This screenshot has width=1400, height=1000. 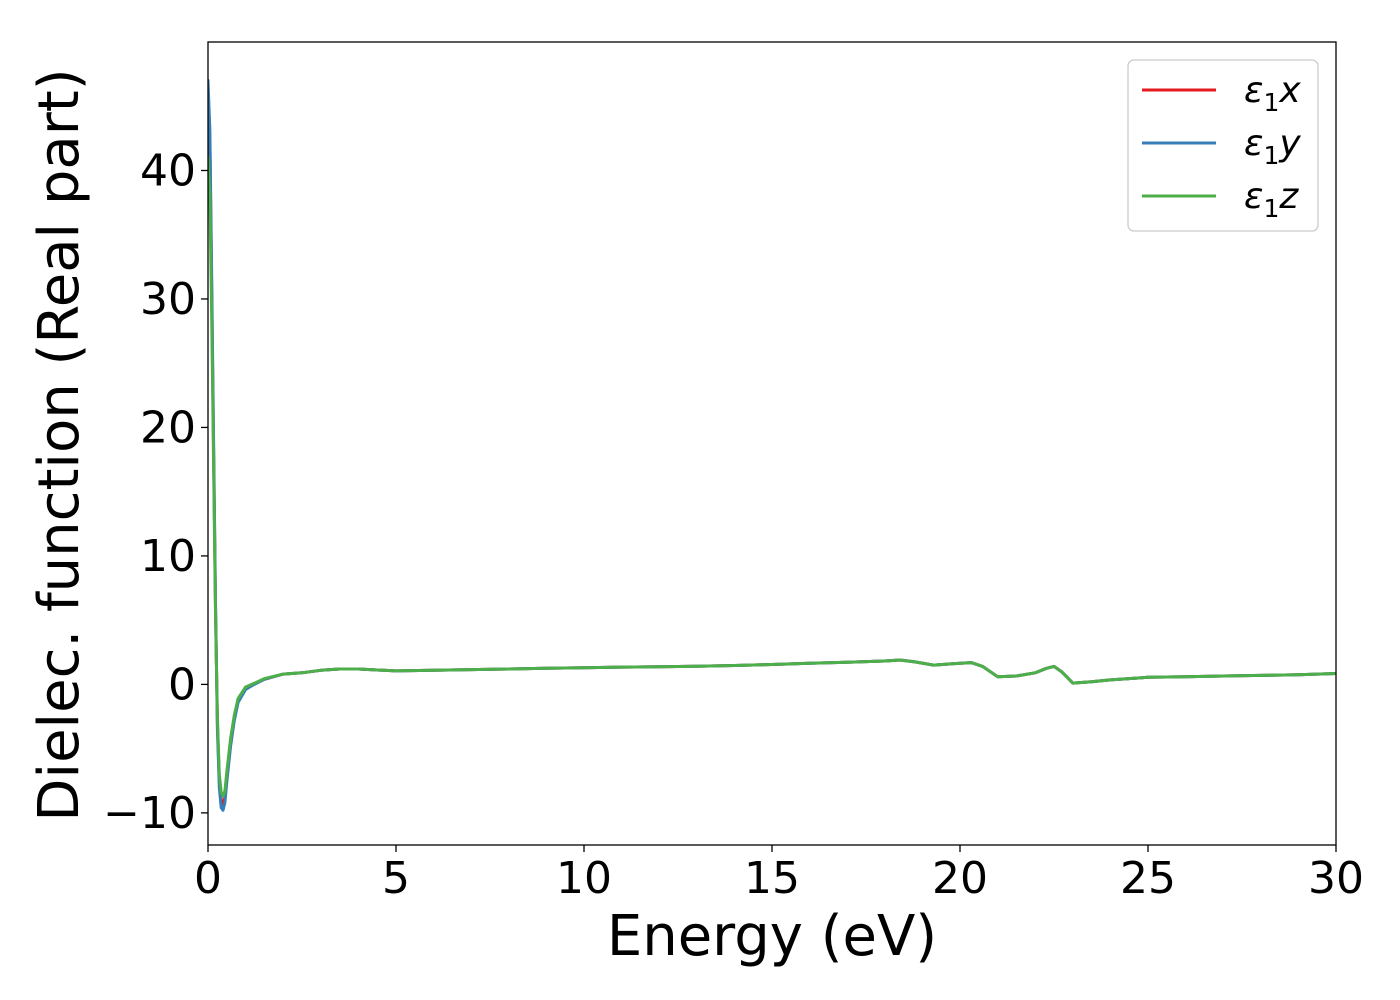 I want to click on x-axis: 0 5 10 15 20 25 30, so click(x=779, y=874).